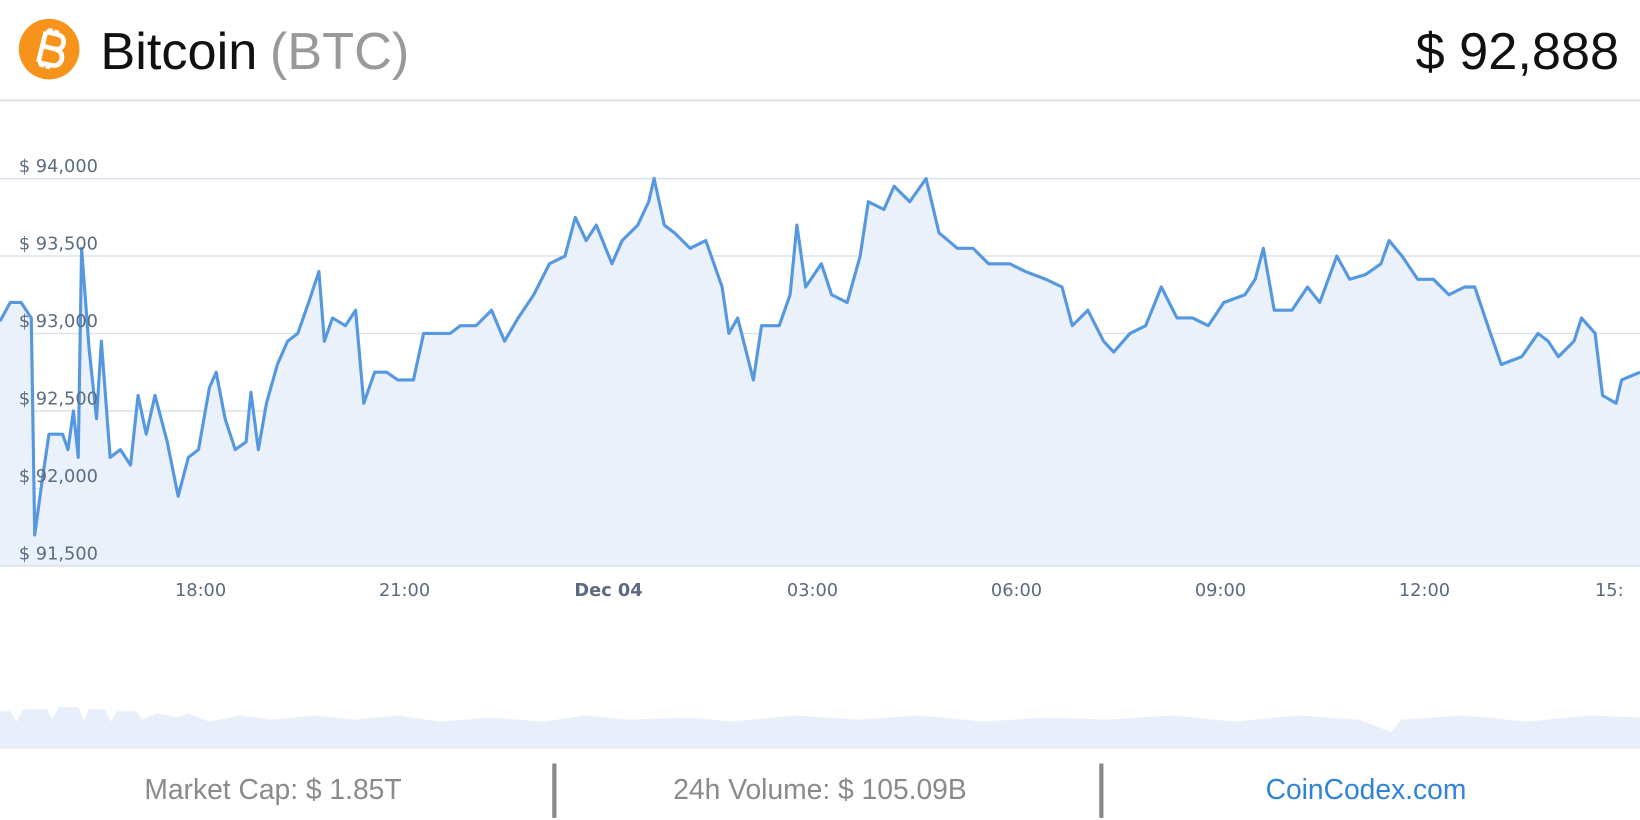  What do you see at coordinates (1220, 590) in the screenshot?
I see `x-tick-label: 09:00` at bounding box center [1220, 590].